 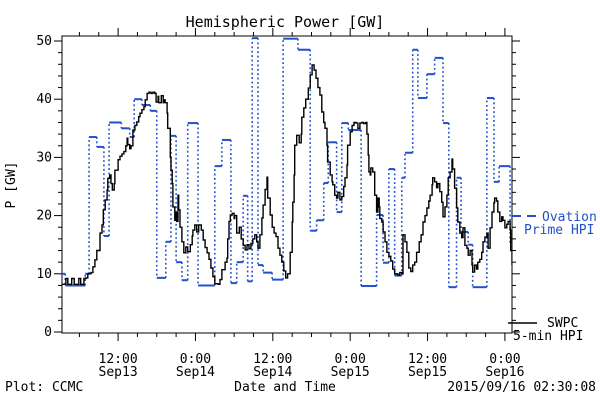 What do you see at coordinates (285, 22) in the screenshot?
I see `chart-title: Hemispheric Power [GW]` at bounding box center [285, 22].